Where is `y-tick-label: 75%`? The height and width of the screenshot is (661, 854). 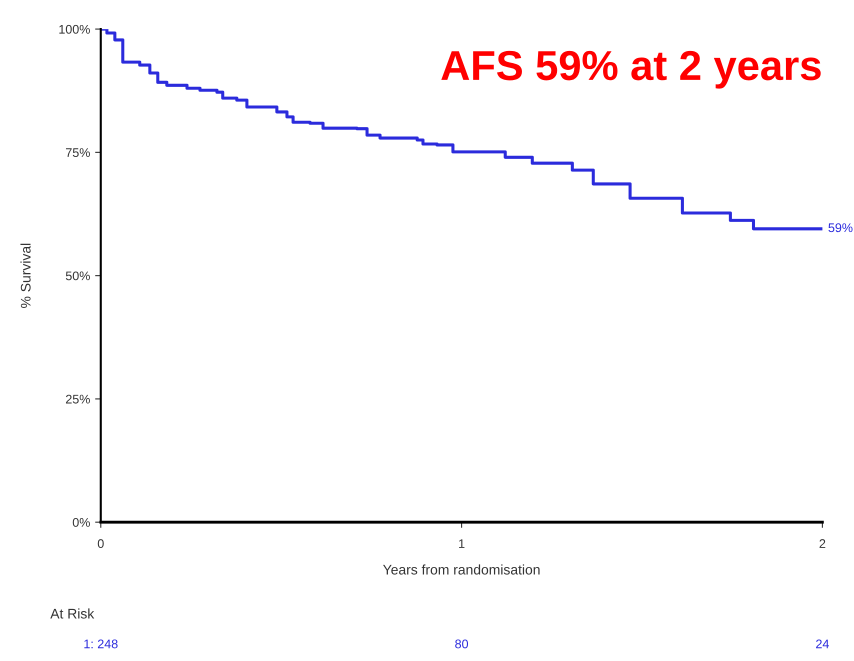 y-tick-label: 75% is located at coordinates (78, 153).